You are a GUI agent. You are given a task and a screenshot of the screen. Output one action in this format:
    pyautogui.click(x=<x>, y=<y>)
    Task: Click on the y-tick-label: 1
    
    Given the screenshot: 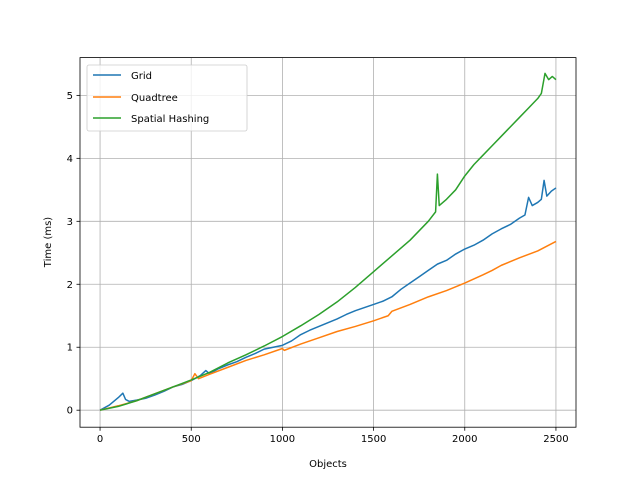 What is the action you would take?
    pyautogui.click(x=70, y=348)
    